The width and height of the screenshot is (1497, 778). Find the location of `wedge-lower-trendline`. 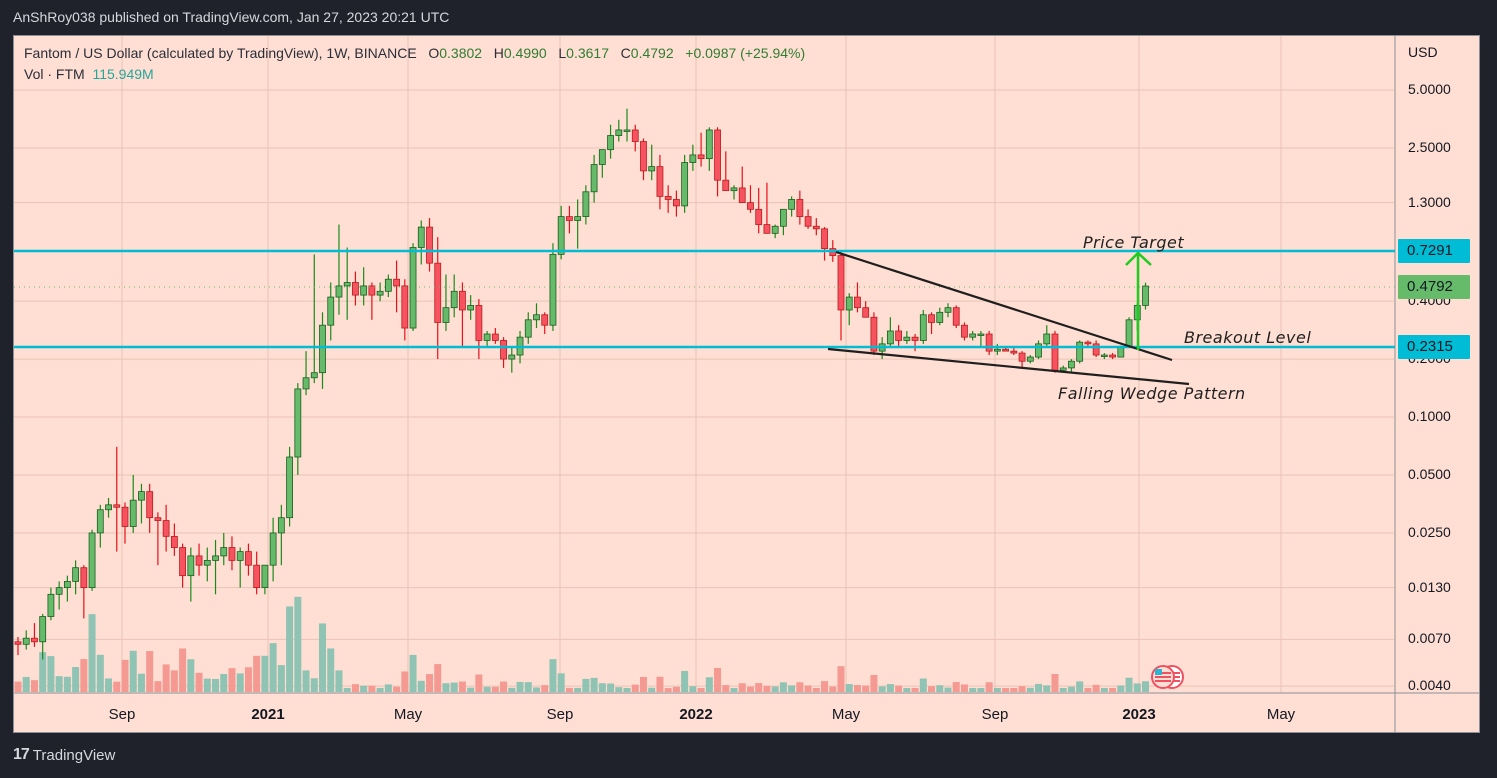

wedge-lower-trendline is located at coordinates (1008, 366).